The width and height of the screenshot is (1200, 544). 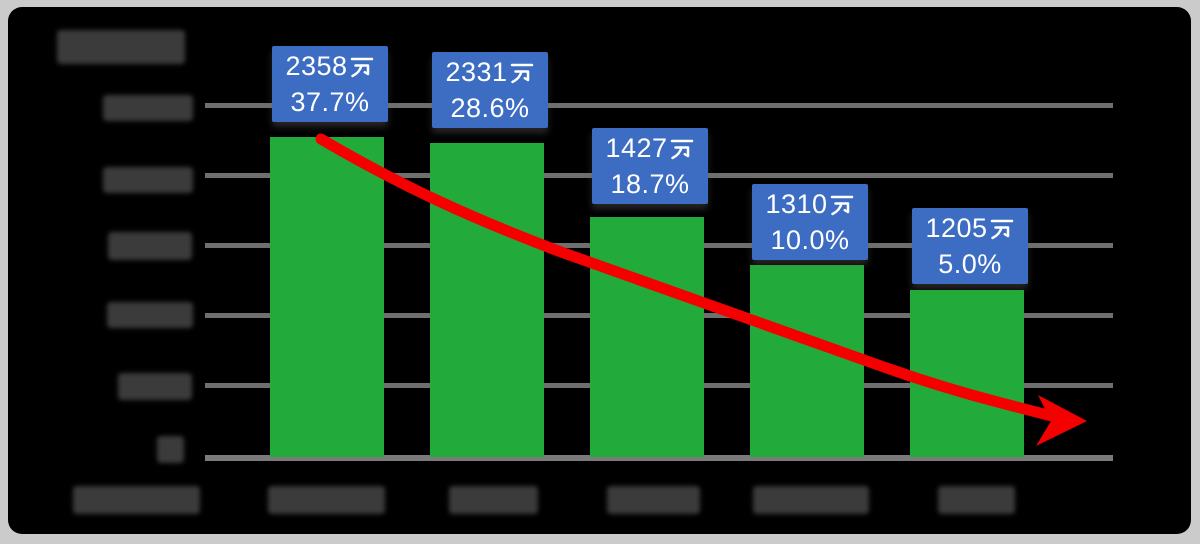 I want to click on callout-value: 2331, so click(x=489, y=72).